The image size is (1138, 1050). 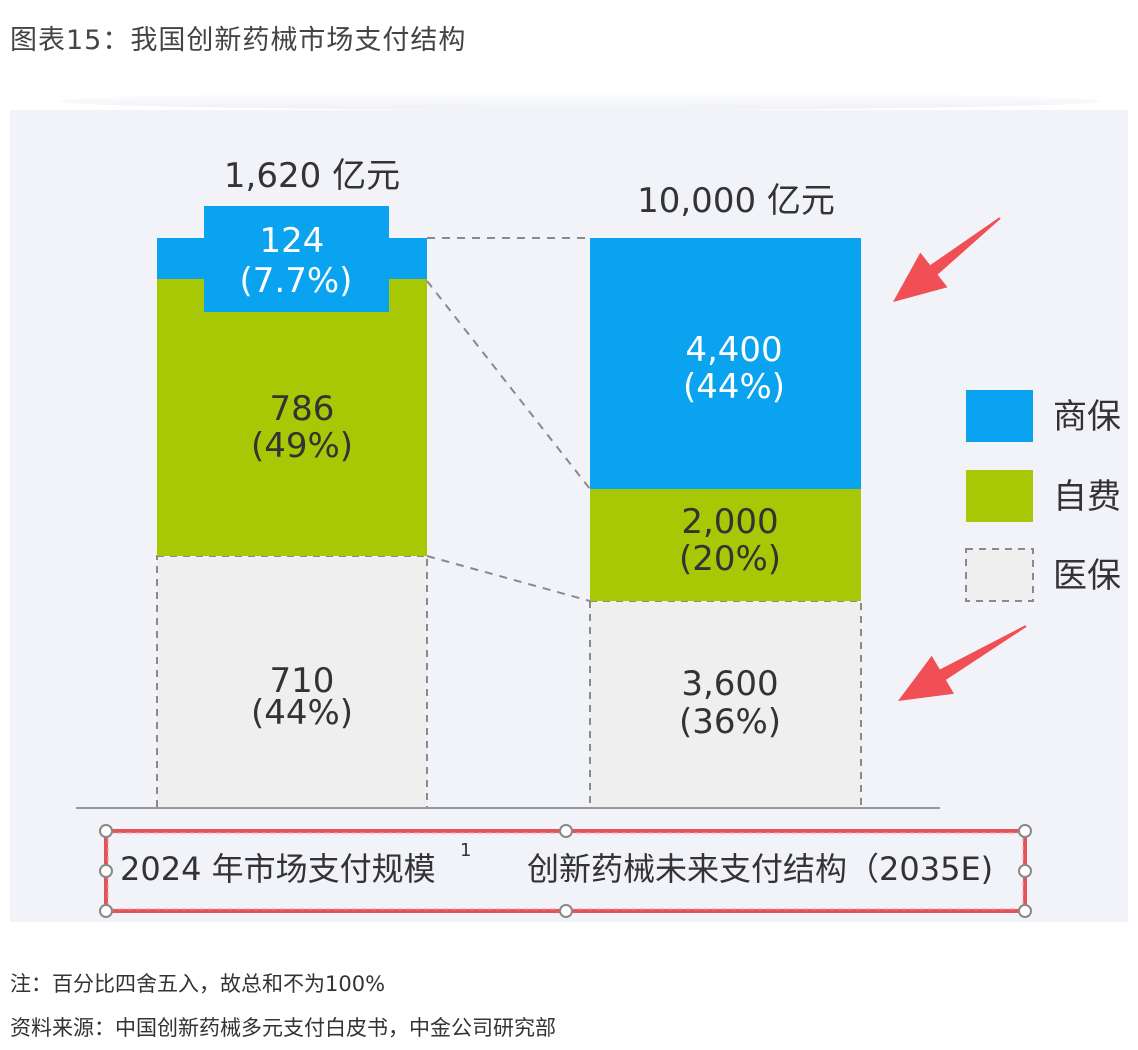 I want to click on label-2035-zifei-value: 2,000, so click(x=729, y=522).